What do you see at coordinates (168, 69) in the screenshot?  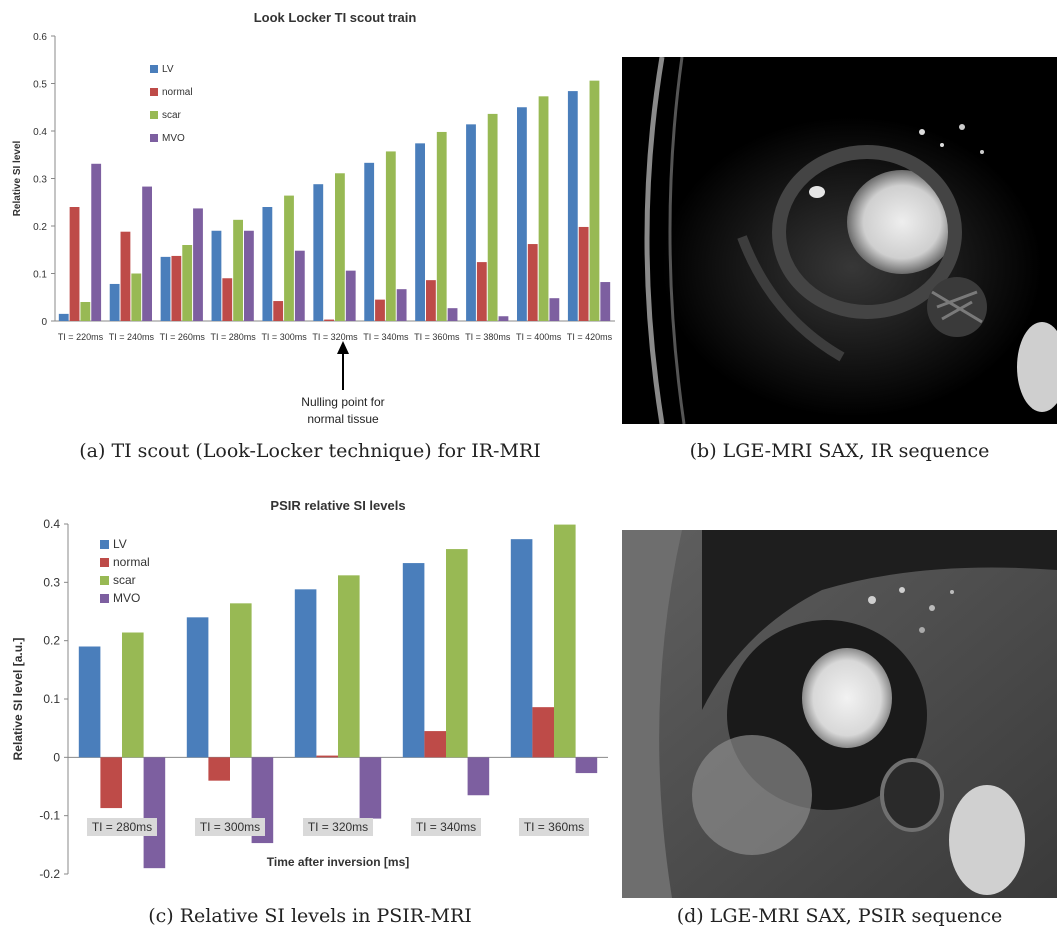 I see `legend-label-lv: LV` at bounding box center [168, 69].